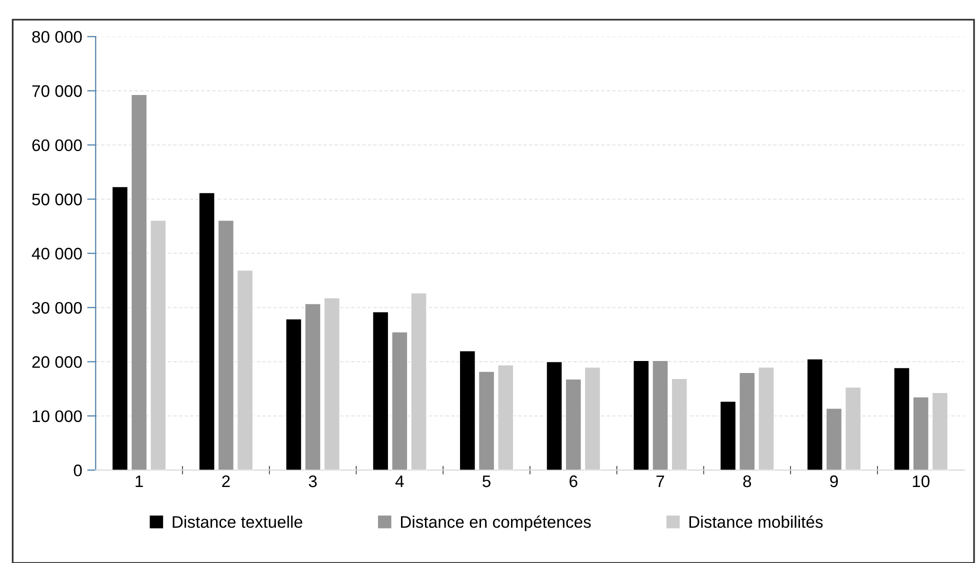  What do you see at coordinates (57, 200) in the screenshot?
I see `y-tick-label: 50 000` at bounding box center [57, 200].